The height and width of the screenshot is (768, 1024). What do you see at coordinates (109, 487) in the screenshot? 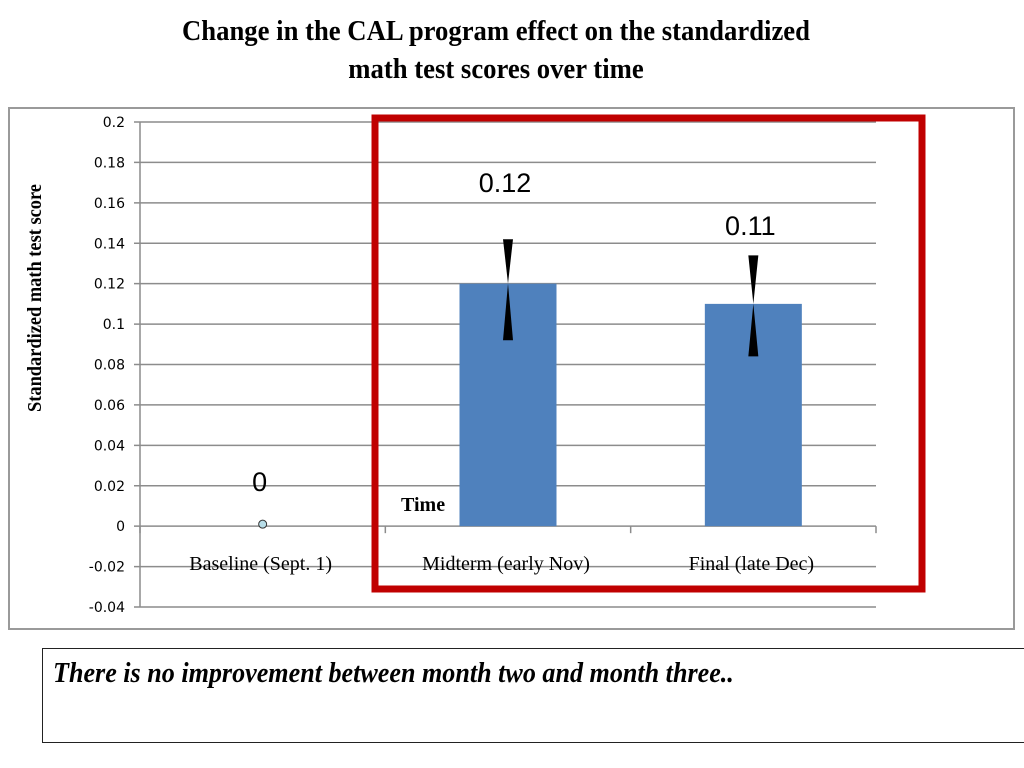
I see `y-tick-label: 0.02` at bounding box center [109, 487].